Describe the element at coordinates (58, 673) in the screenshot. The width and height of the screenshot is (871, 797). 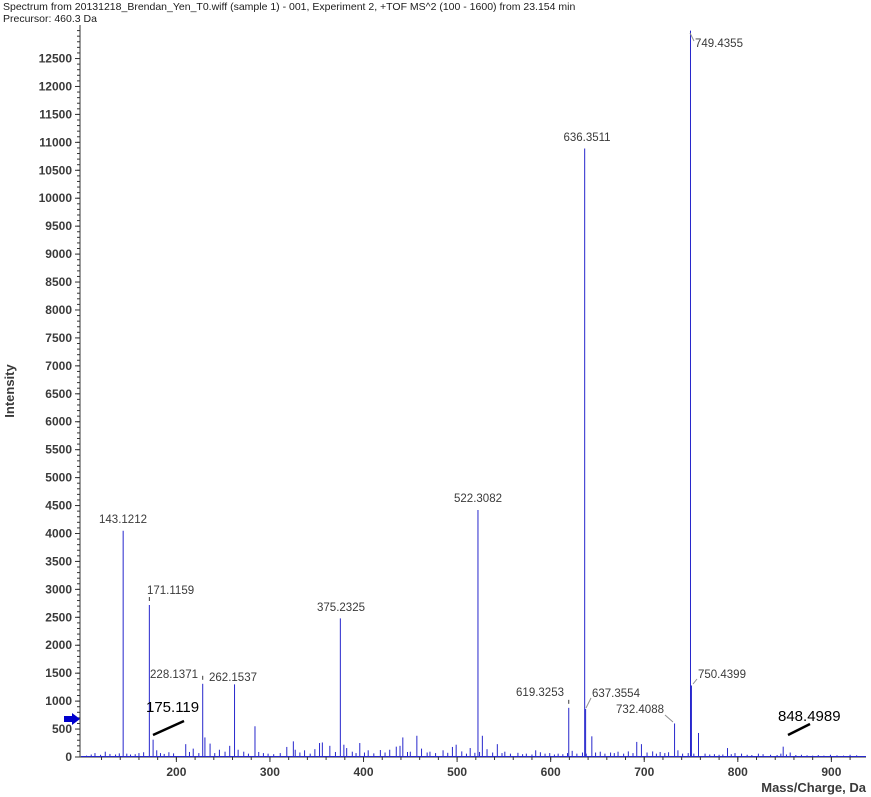
I see `y-tick-label: 1500` at that location.